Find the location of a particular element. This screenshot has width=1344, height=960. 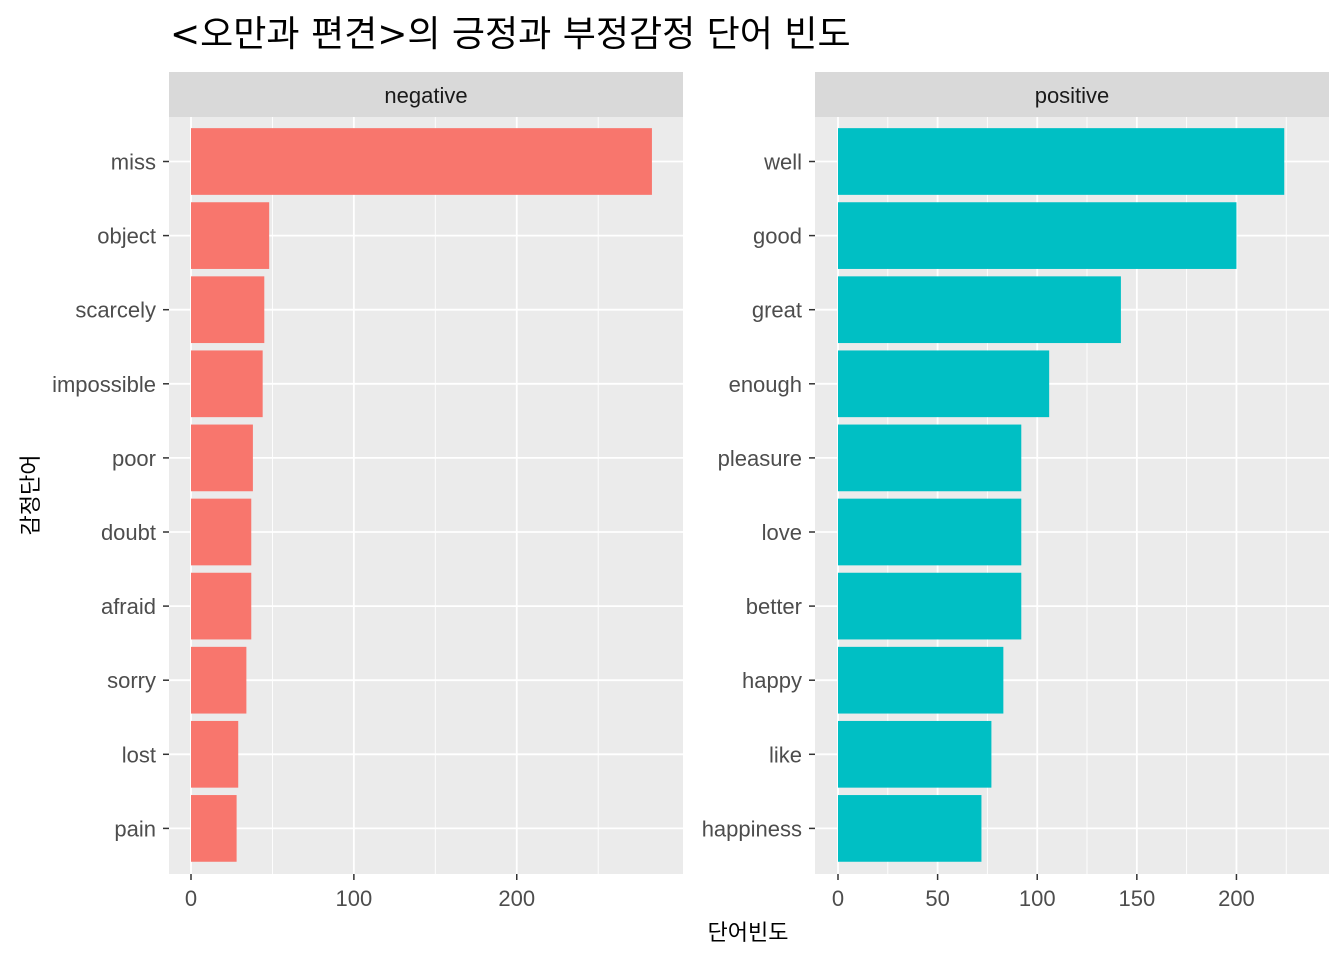

x-tick-label: 50 is located at coordinates (937, 898).